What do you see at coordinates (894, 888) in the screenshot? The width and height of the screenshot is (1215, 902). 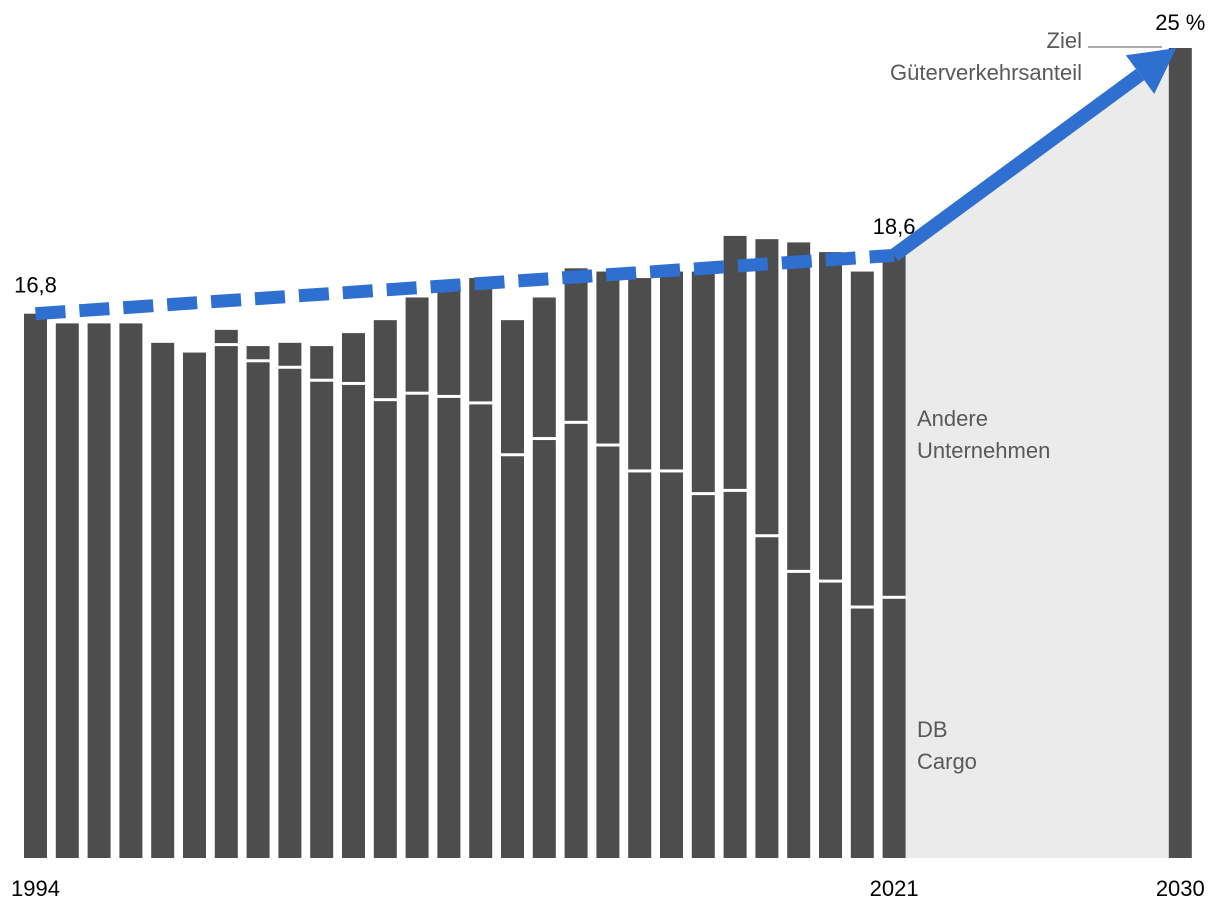 I see `x-tick-label: 2021` at bounding box center [894, 888].